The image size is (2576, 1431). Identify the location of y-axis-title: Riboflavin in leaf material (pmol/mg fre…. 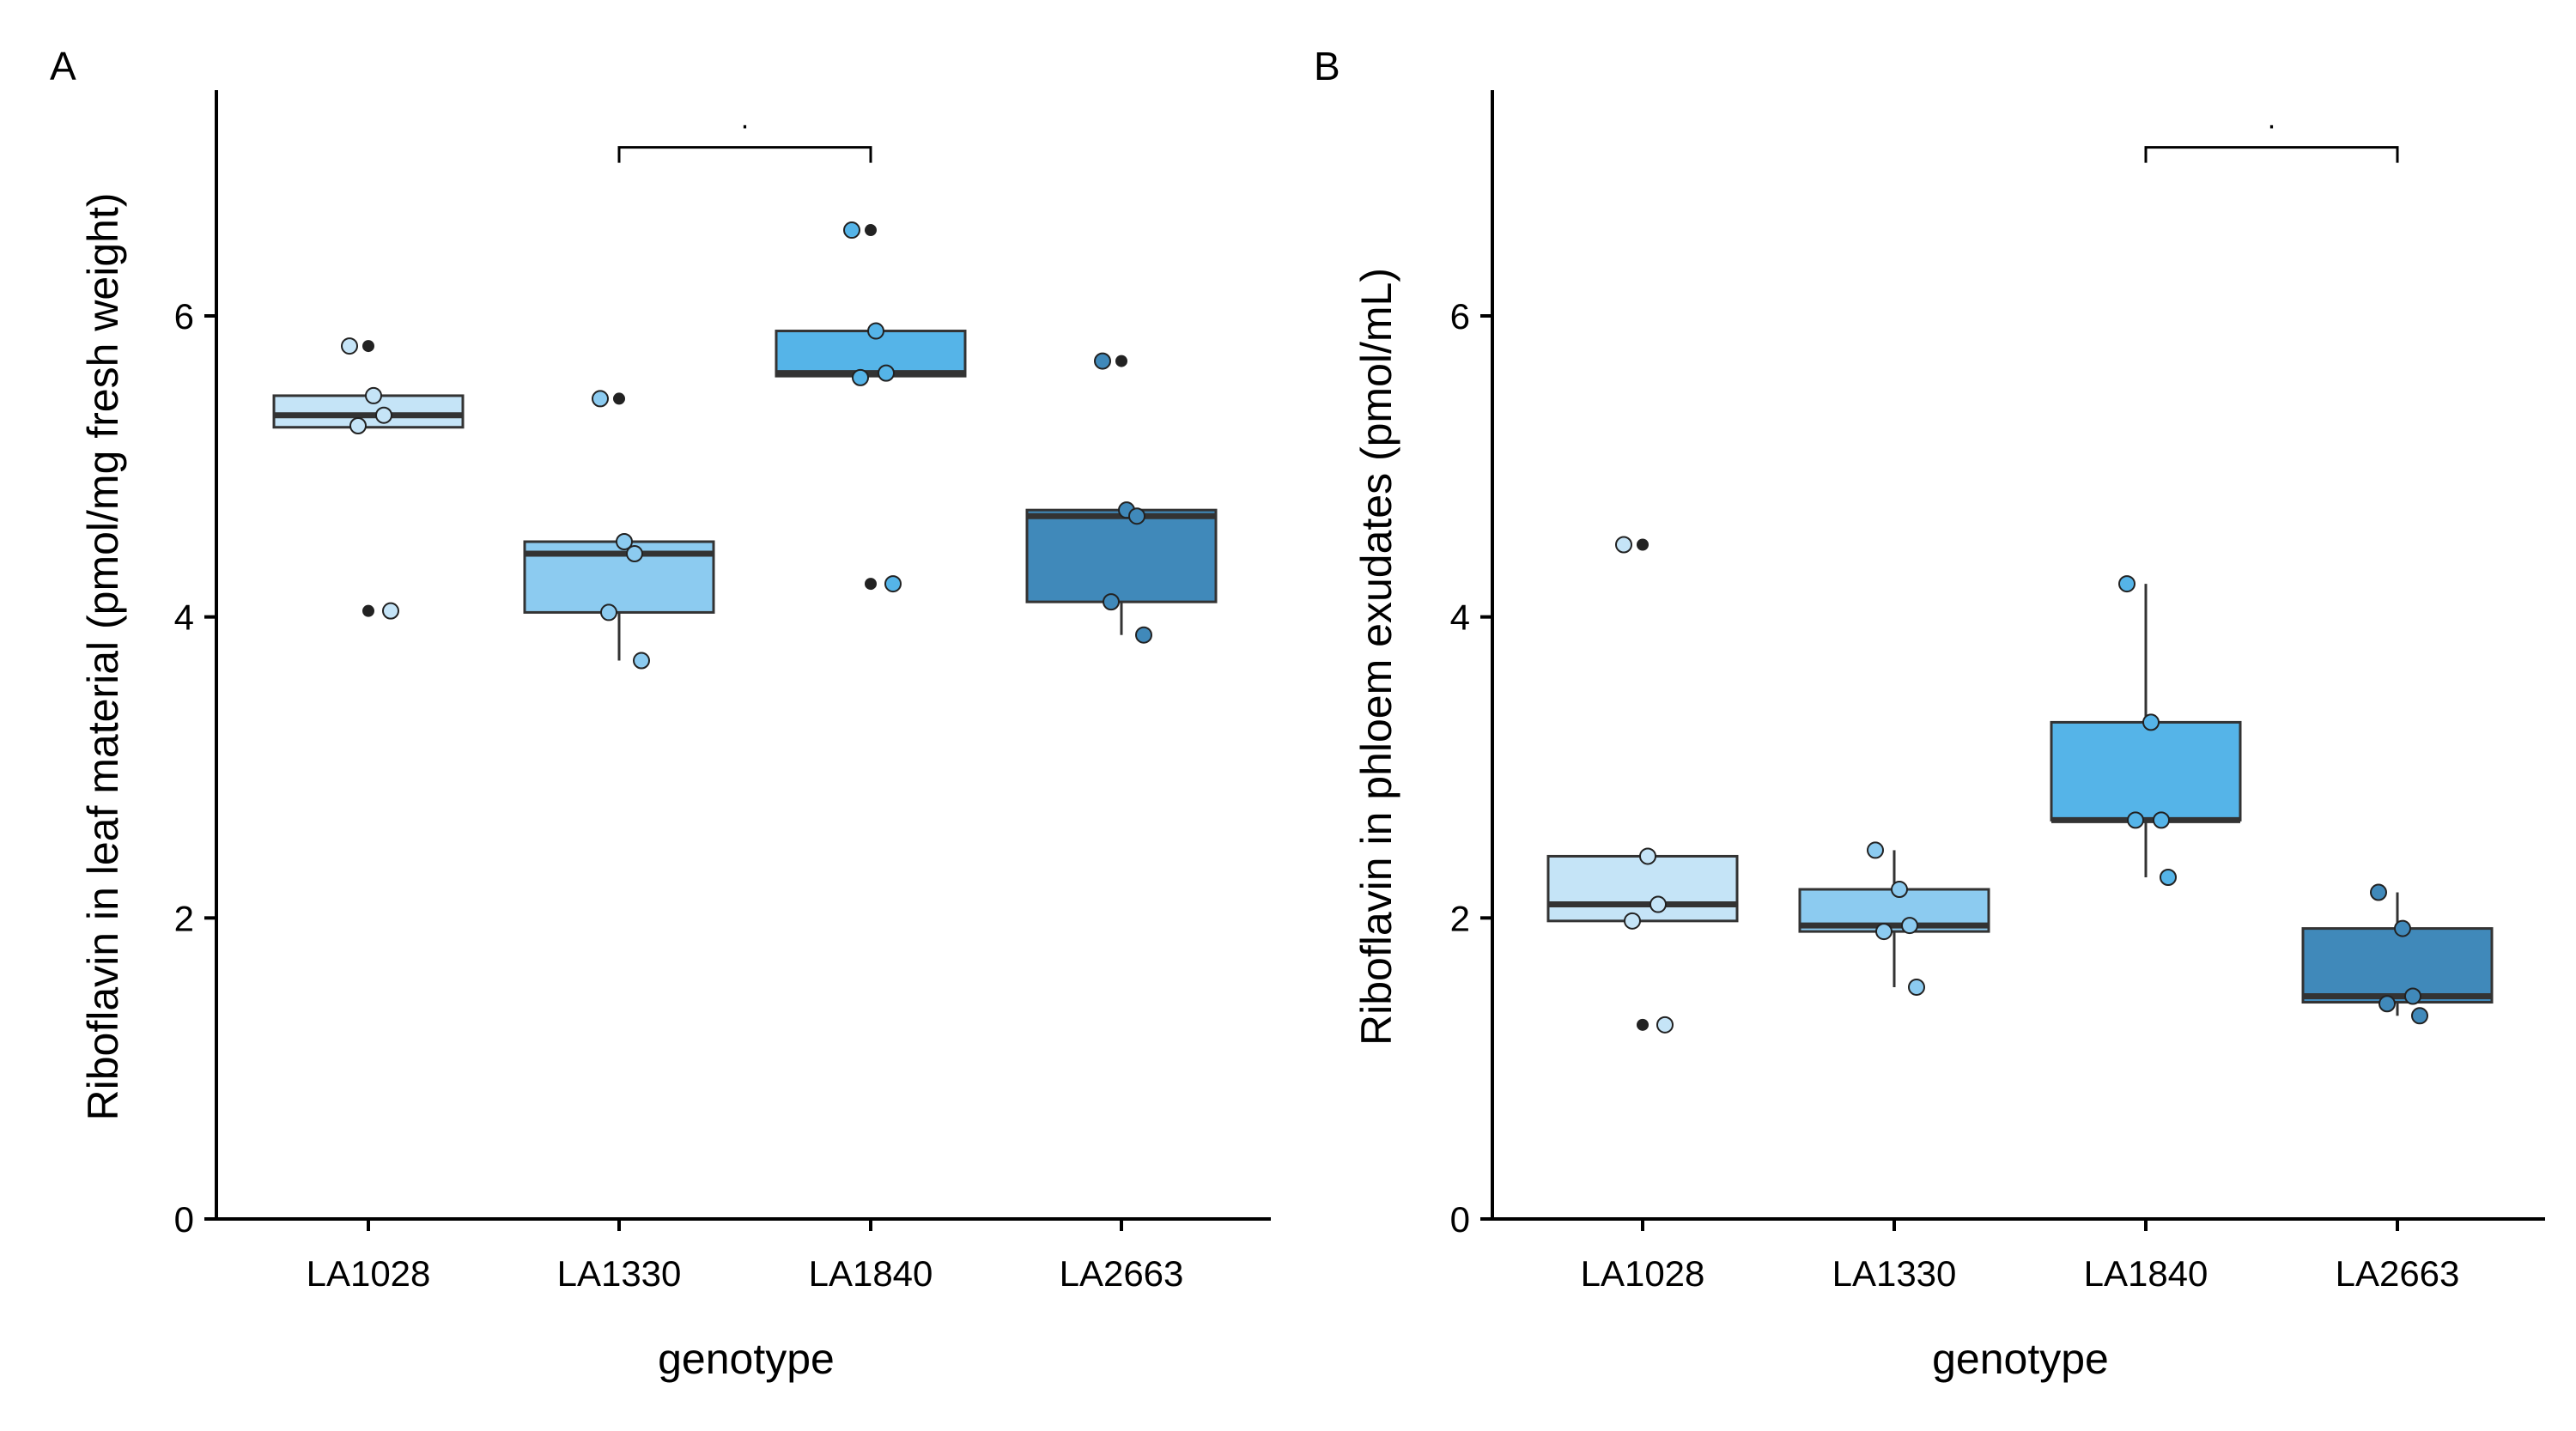
(103, 657).